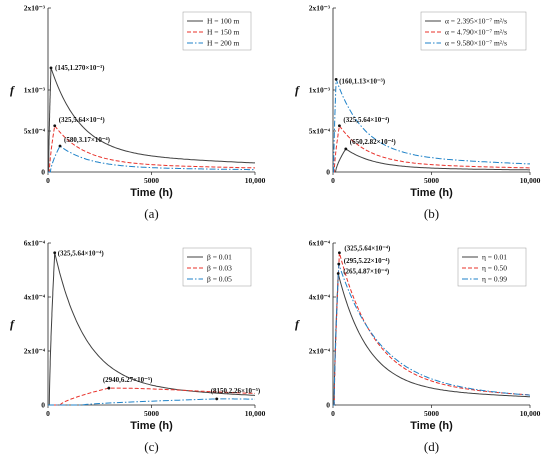 The height and width of the screenshot is (465, 550). Describe the element at coordinates (219, 268) in the screenshot. I see `legend-label: β = 0.03` at that location.